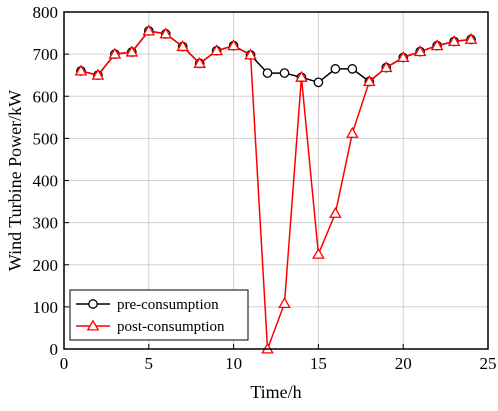 The width and height of the screenshot is (498, 411). Describe the element at coordinates (171, 327) in the screenshot. I see `legend-label-post-consumption: post-consumption` at that location.